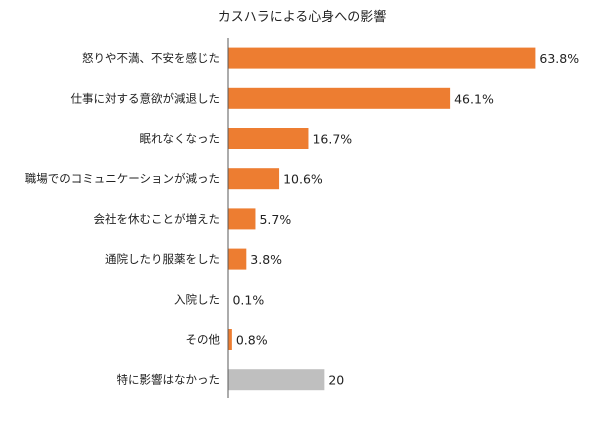  Describe the element at coordinates (203, 340) in the screenshot. I see `category-label: その他` at that location.